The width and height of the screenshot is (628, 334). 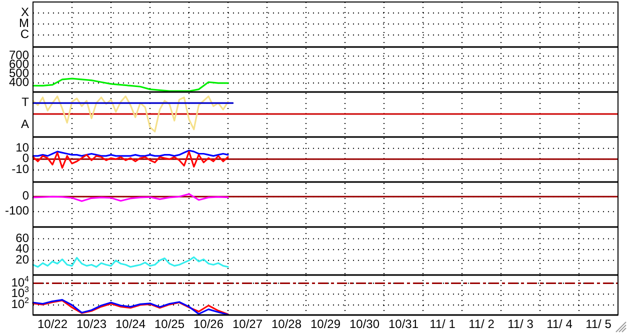 What do you see at coordinates (17, 211) in the screenshot?
I see `y-tick-label: -100` at bounding box center [17, 211].